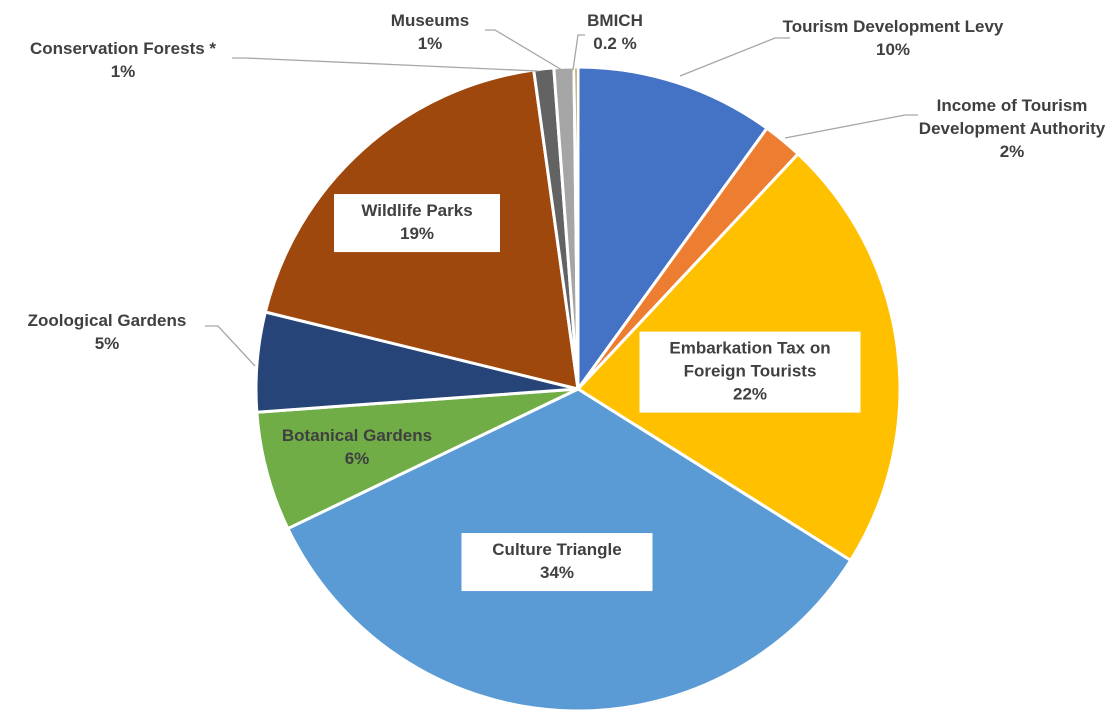 The height and width of the screenshot is (711, 1110). I want to click on category-label: Income of Tourism Development Authority, so click(1012, 117).